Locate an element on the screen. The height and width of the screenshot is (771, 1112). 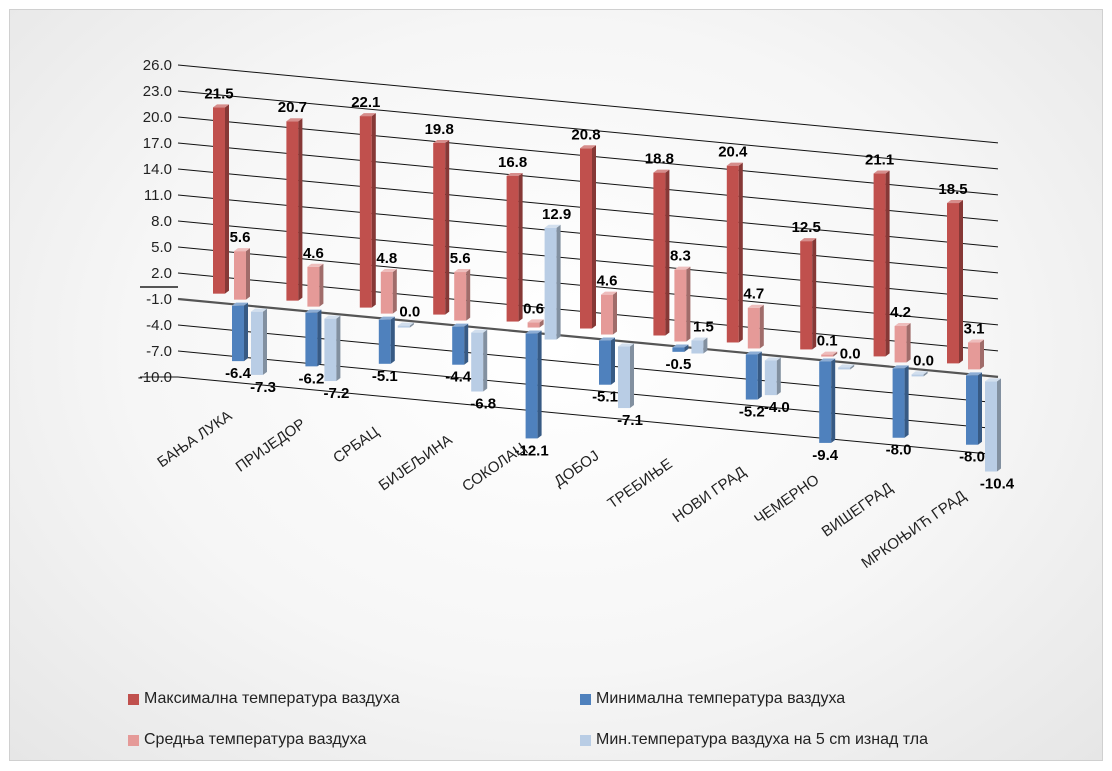
y-tick-label: 8.0 is located at coordinates (161, 221).